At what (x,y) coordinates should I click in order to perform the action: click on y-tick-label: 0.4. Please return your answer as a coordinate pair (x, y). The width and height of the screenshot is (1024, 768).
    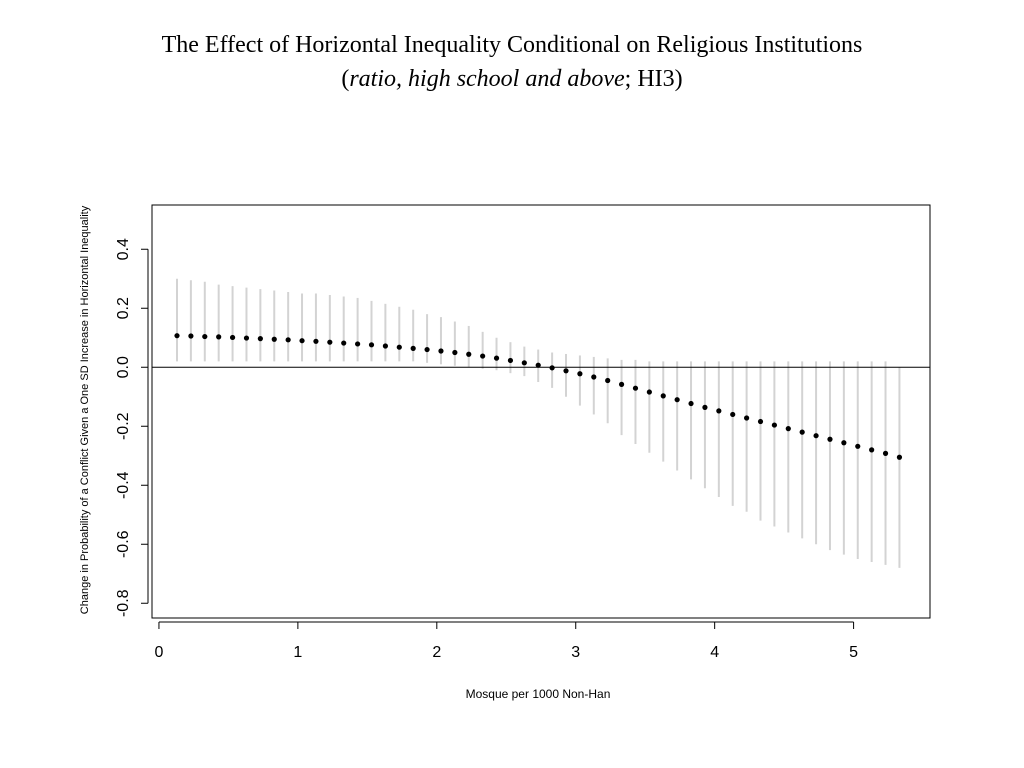
    Looking at the image, I should click on (123, 249).